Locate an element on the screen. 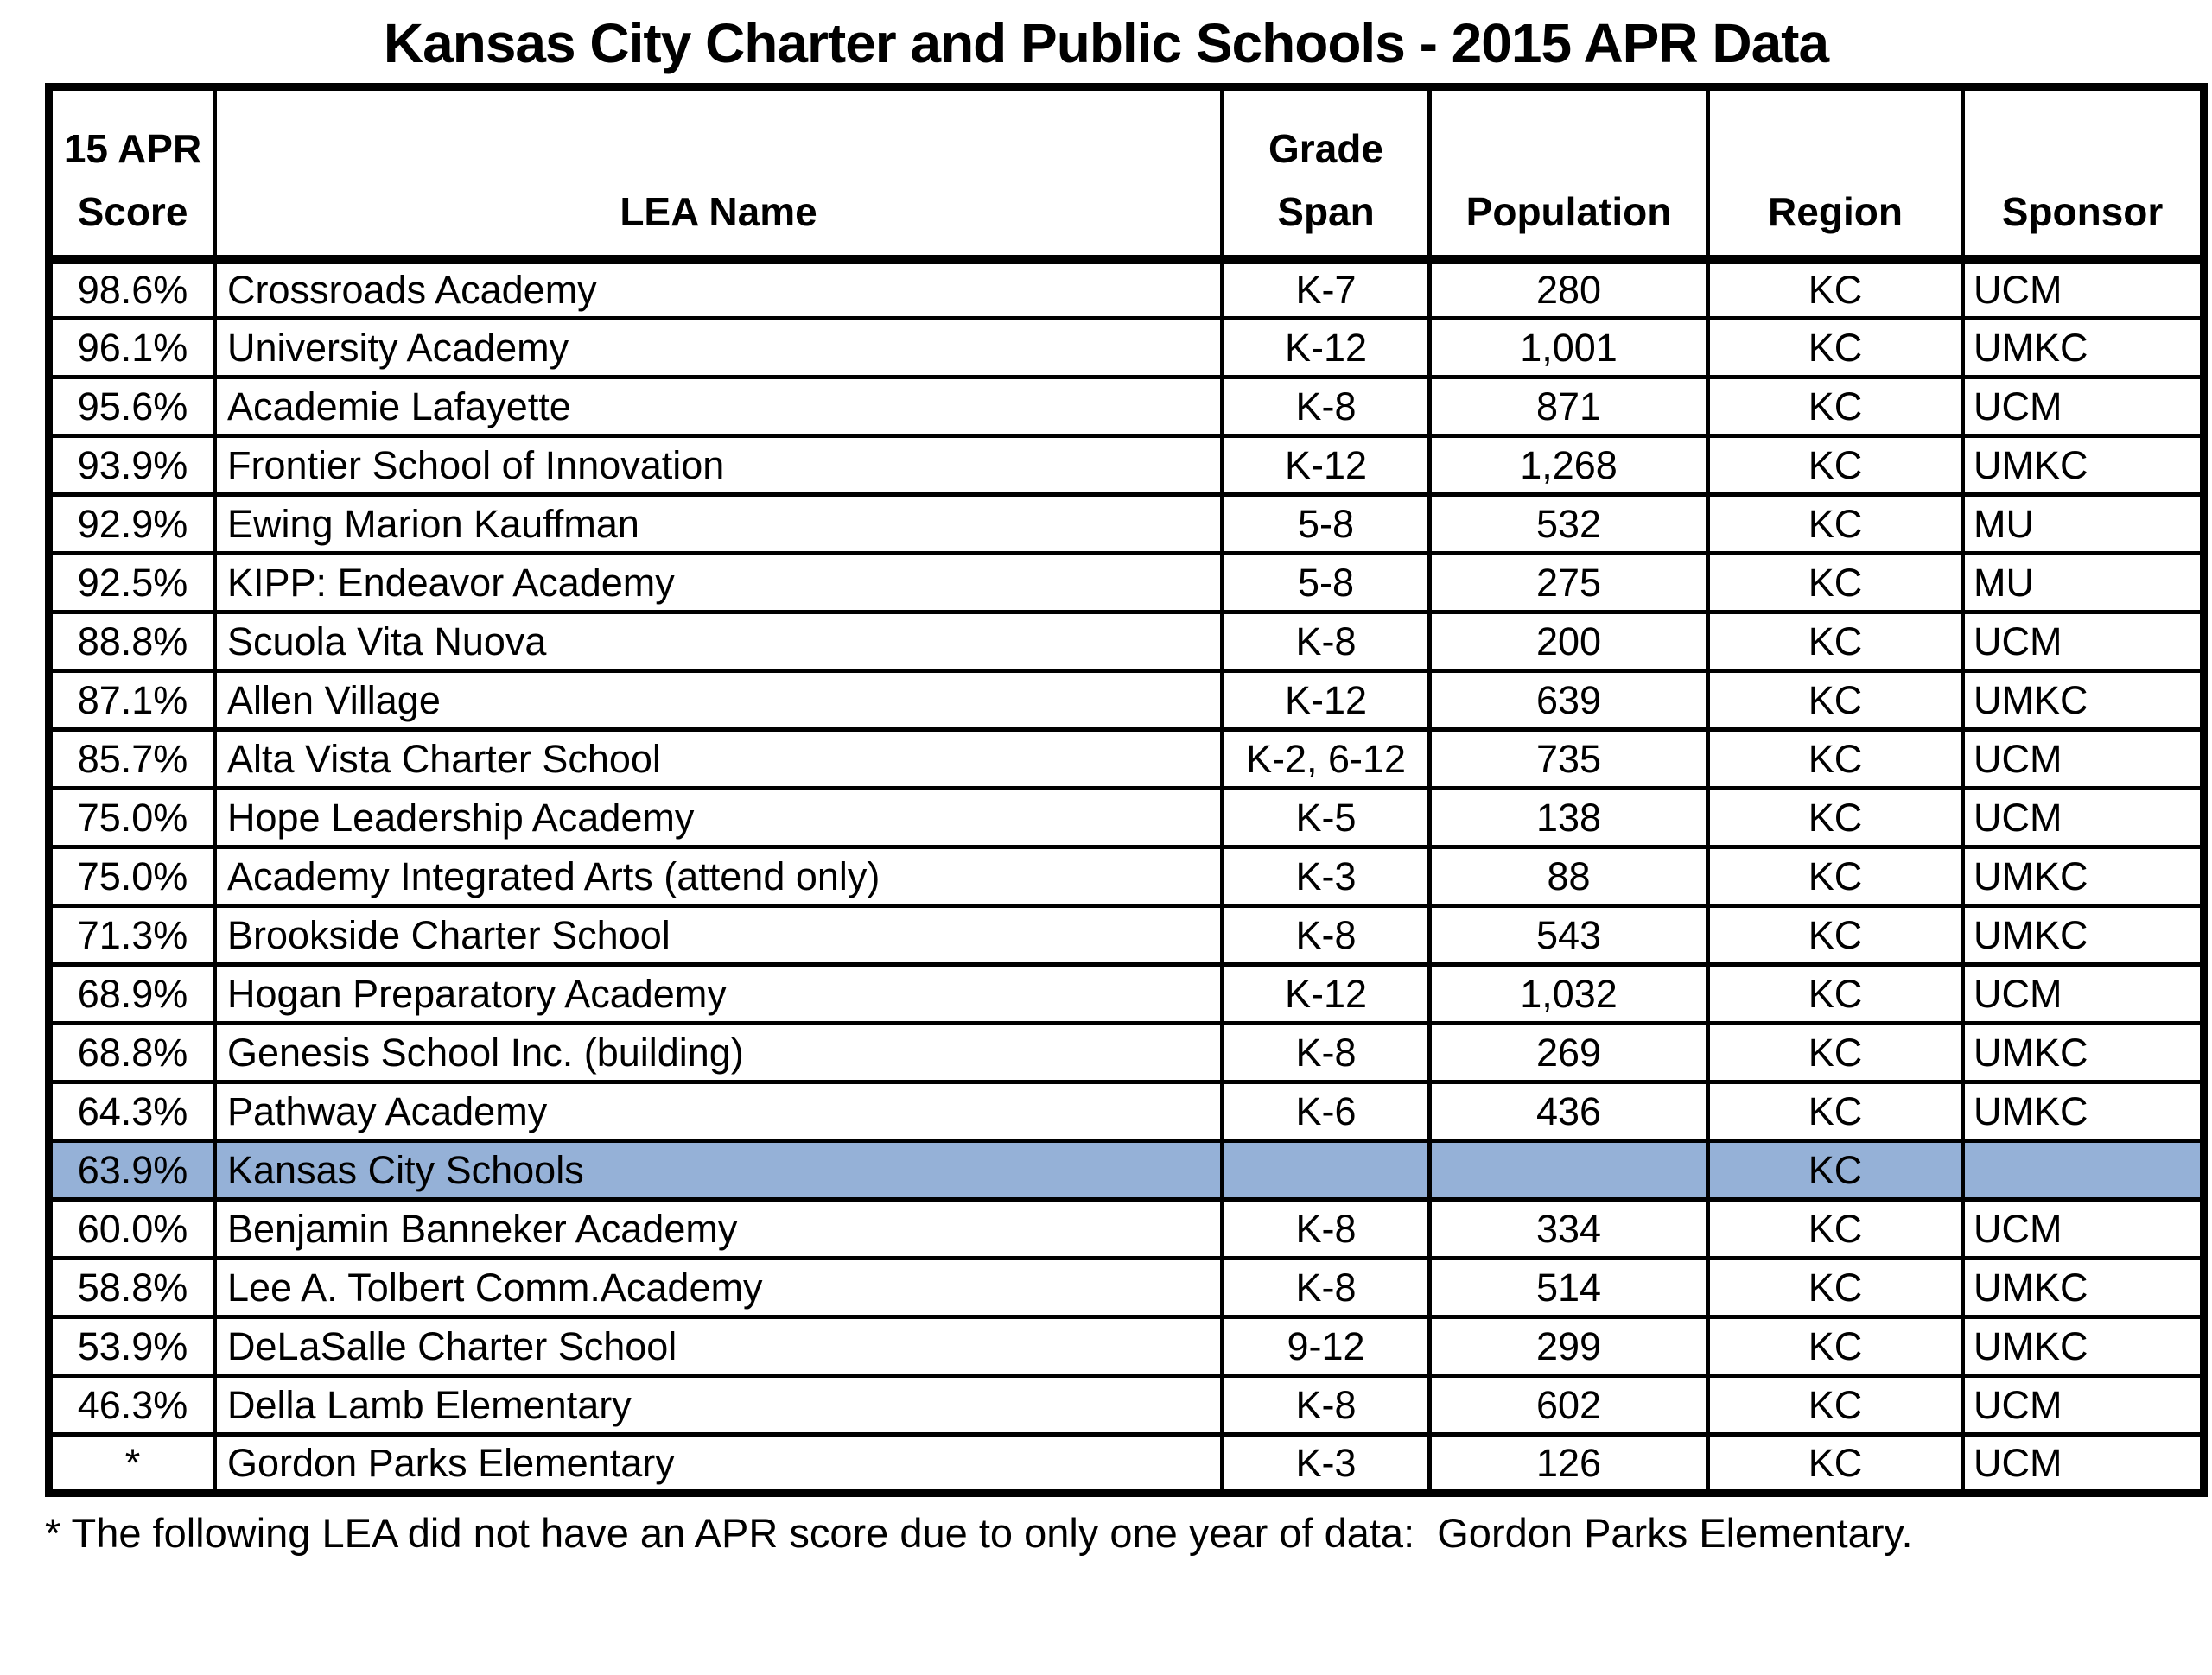 The image size is (2212, 1675). cell-lea-name: Della Lamb Elementary is located at coordinates (718, 1405).